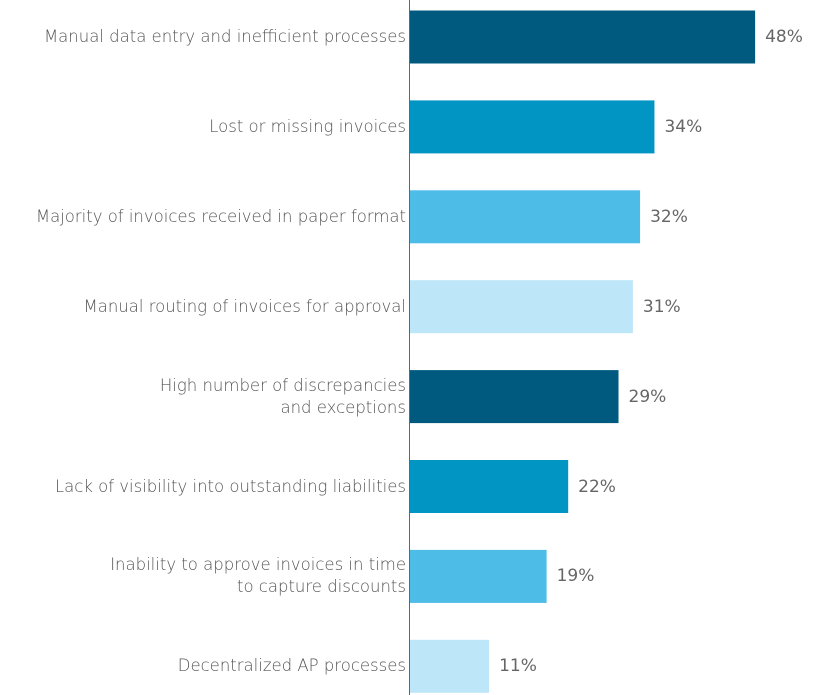 The height and width of the screenshot is (695, 813). I want to click on category-label: Lost or missing invoices, so click(307, 126).